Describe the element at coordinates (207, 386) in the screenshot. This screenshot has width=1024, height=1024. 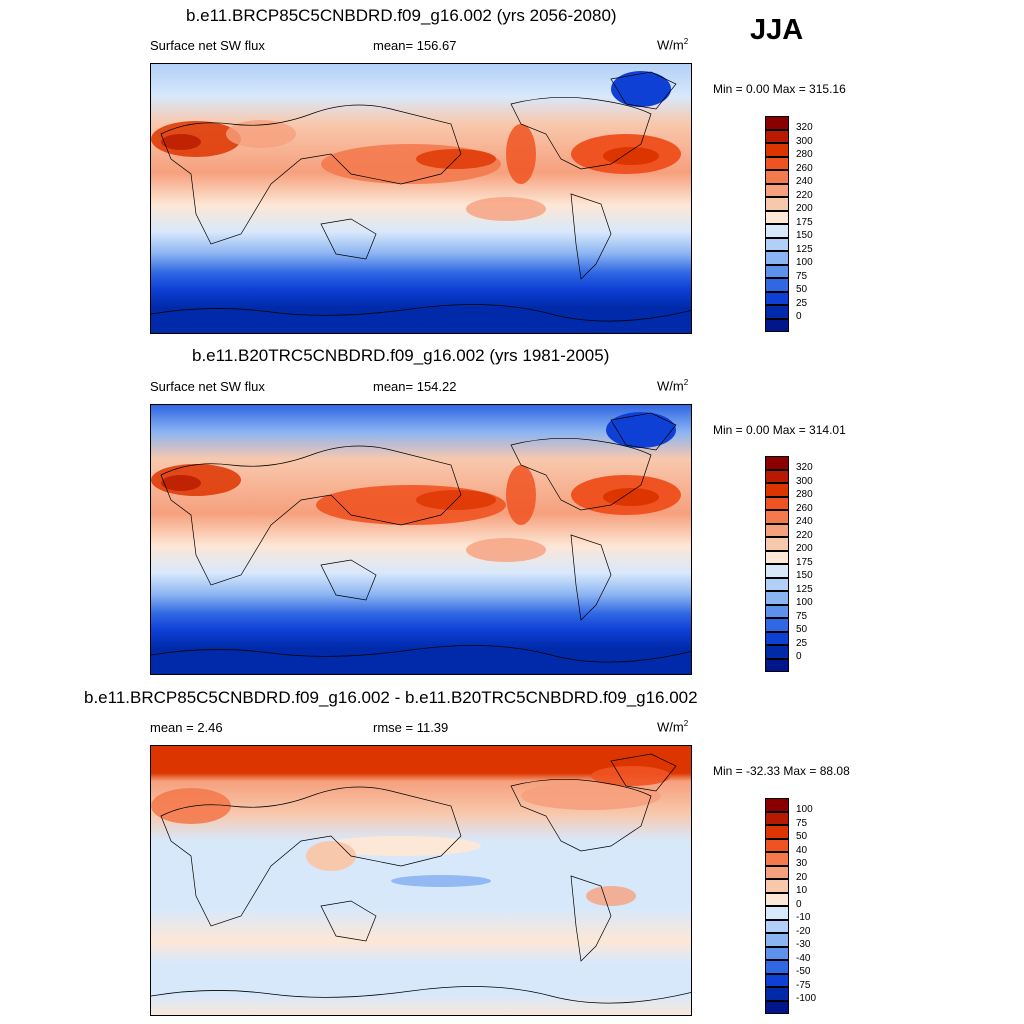
I see `panel2-variable-label: Surface net SW flux` at that location.